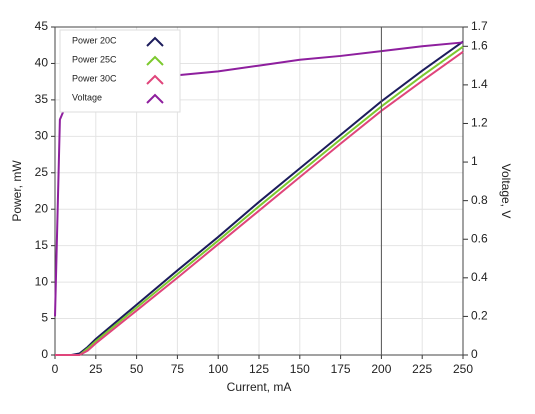  Describe the element at coordinates (42, 245) in the screenshot. I see `y-tick-label: 15` at that location.